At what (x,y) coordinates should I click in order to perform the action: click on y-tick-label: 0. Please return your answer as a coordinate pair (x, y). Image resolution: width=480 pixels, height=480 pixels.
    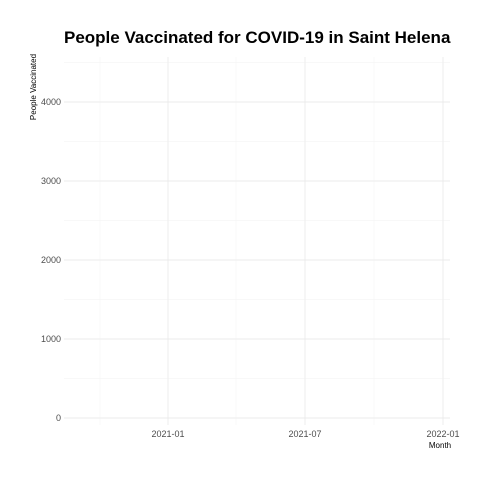
    Looking at the image, I should click on (58, 418).